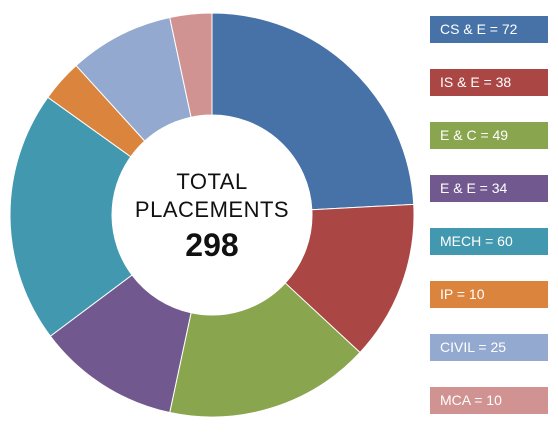 This screenshot has width=558, height=440. Describe the element at coordinates (489, 82) in the screenshot. I see `legend-item-is-e: IS & E = 38` at that location.